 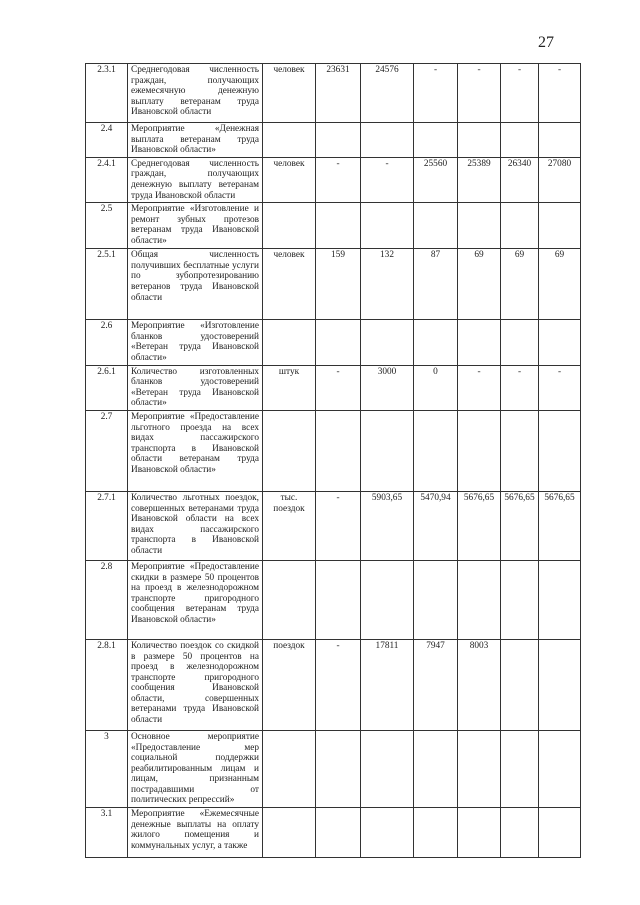 I want to click on row-number: 2.4.1, so click(x=106, y=180).